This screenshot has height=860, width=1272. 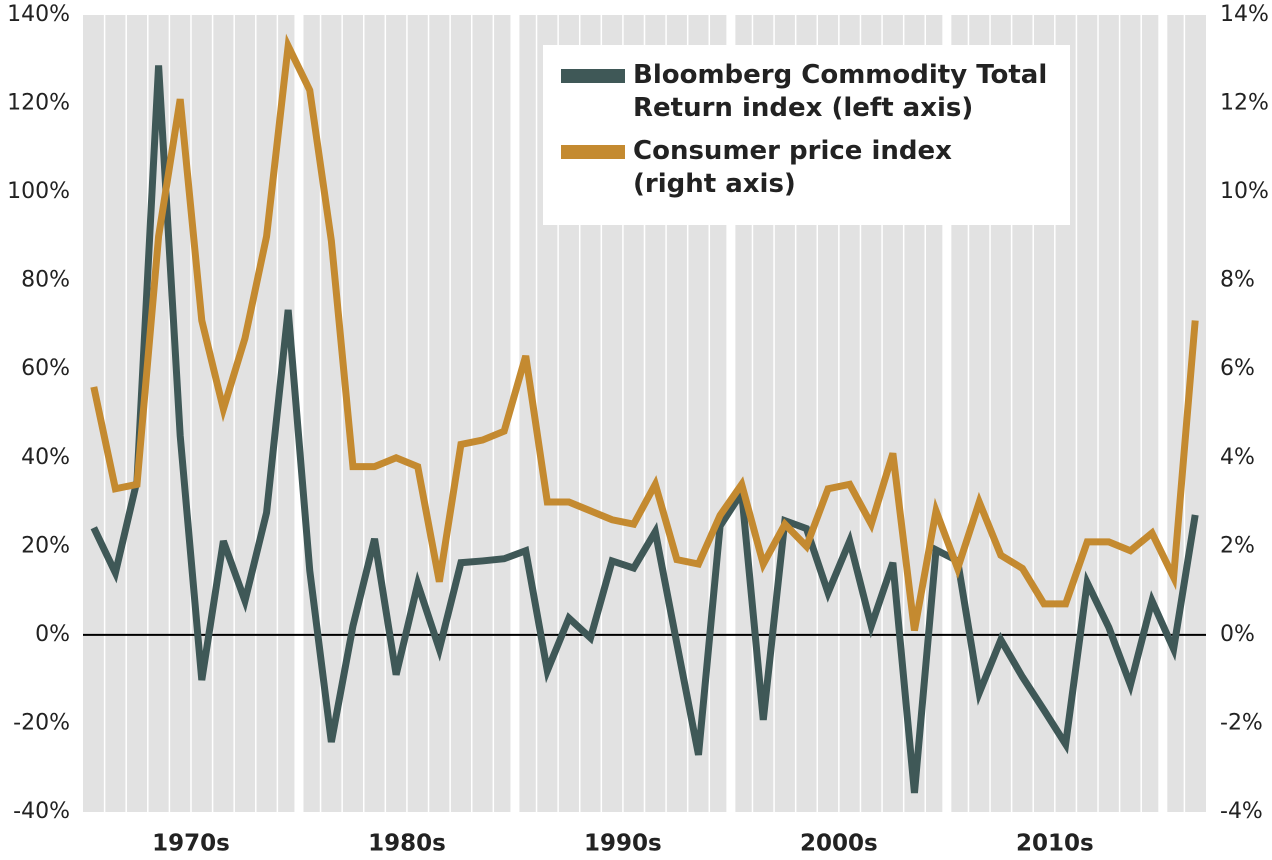 I want to click on legend-label: Consumer price index (right axis), so click(x=792, y=167).